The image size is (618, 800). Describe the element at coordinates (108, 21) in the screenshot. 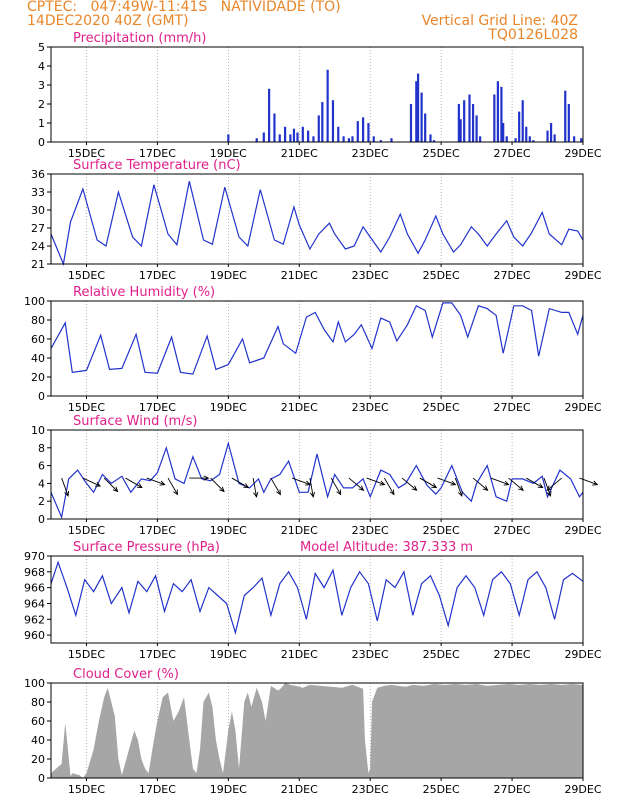

I see `header-date: 14DEC2020 40Z (GMT)` at that location.